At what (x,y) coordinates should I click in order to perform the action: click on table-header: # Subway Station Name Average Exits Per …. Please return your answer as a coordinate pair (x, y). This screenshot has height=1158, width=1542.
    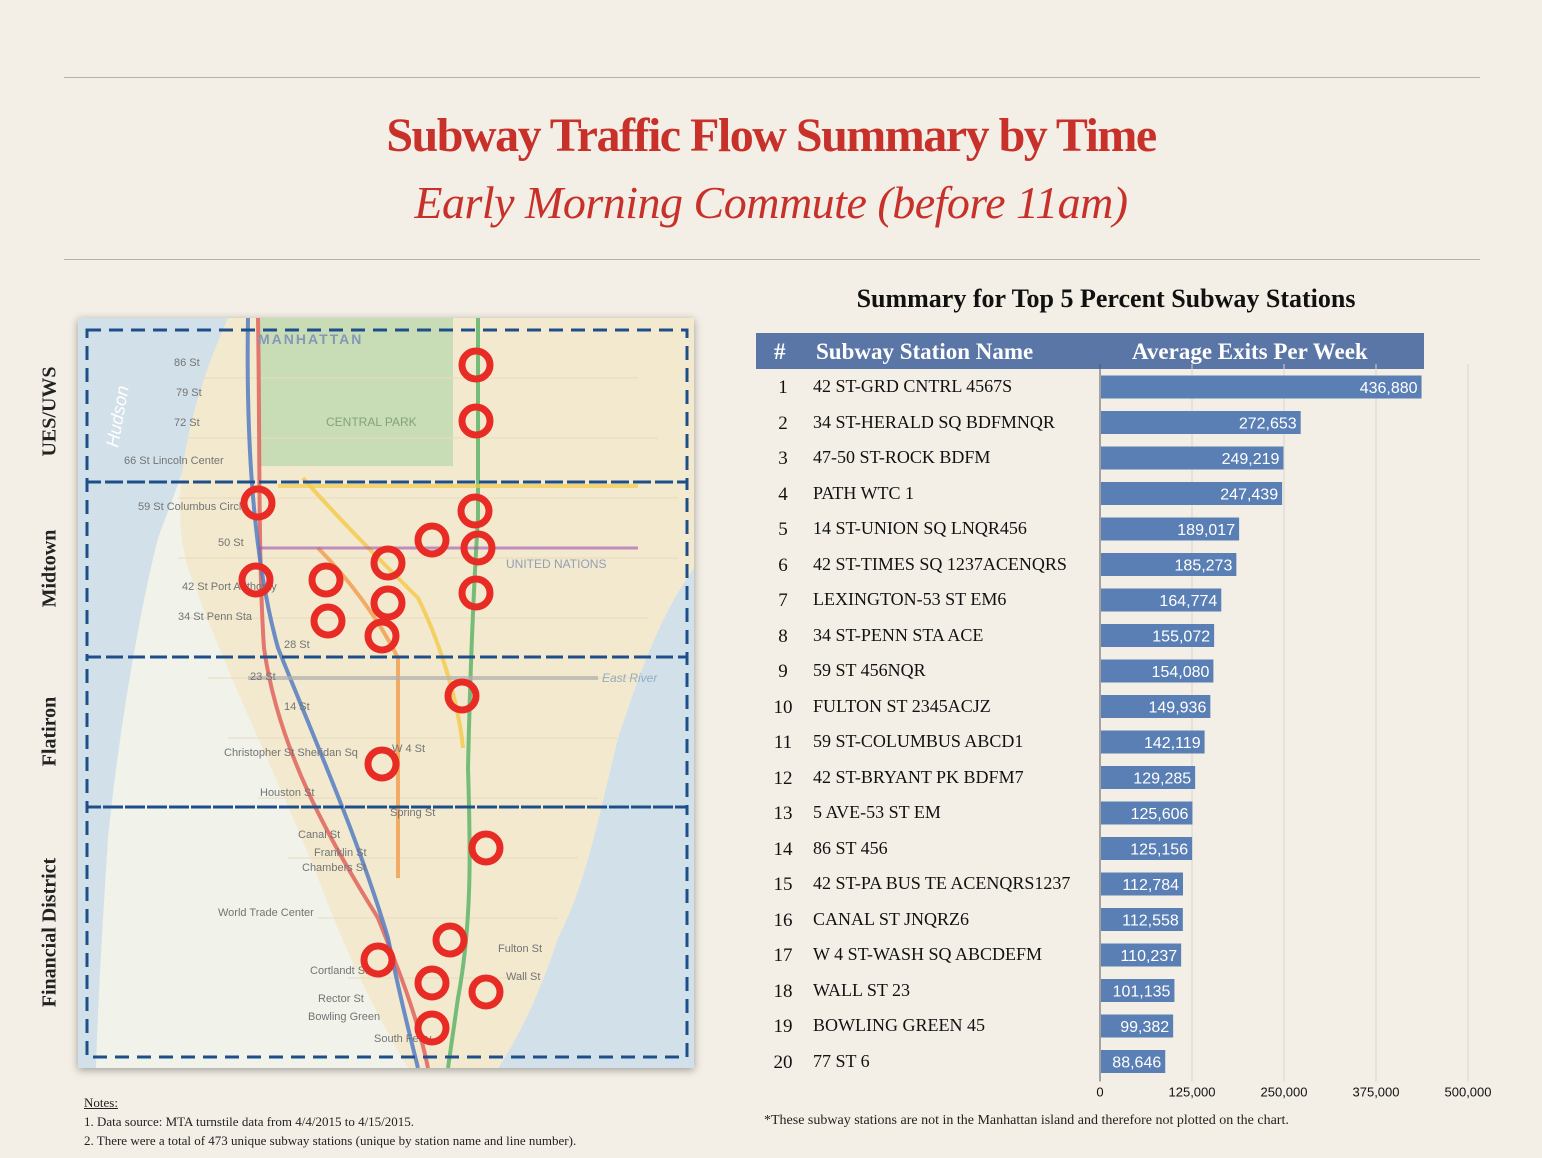
    Looking at the image, I should click on (1090, 351).